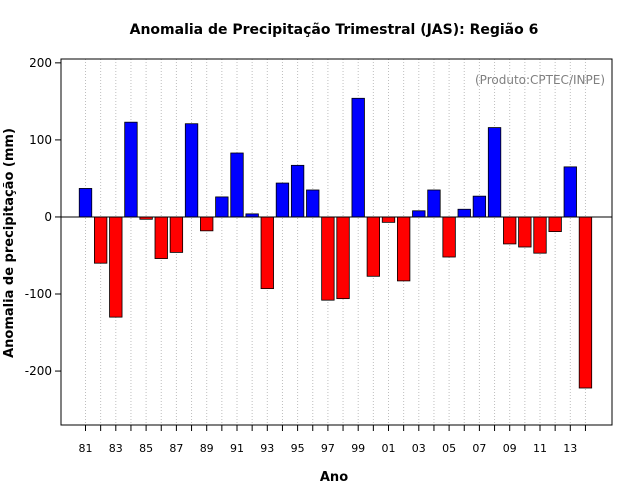  I want to click on x-tick-label: 11, so click(540, 448).